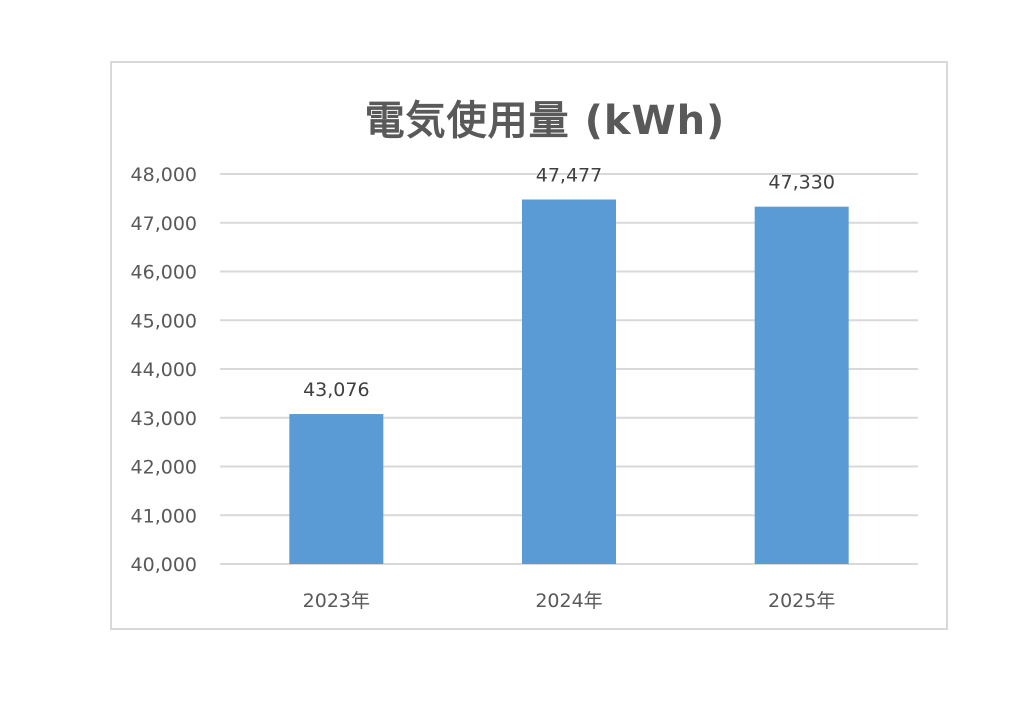 The image size is (1034, 723). Describe the element at coordinates (336, 601) in the screenshot. I see `x-tick-label-1: 2023年` at that location.